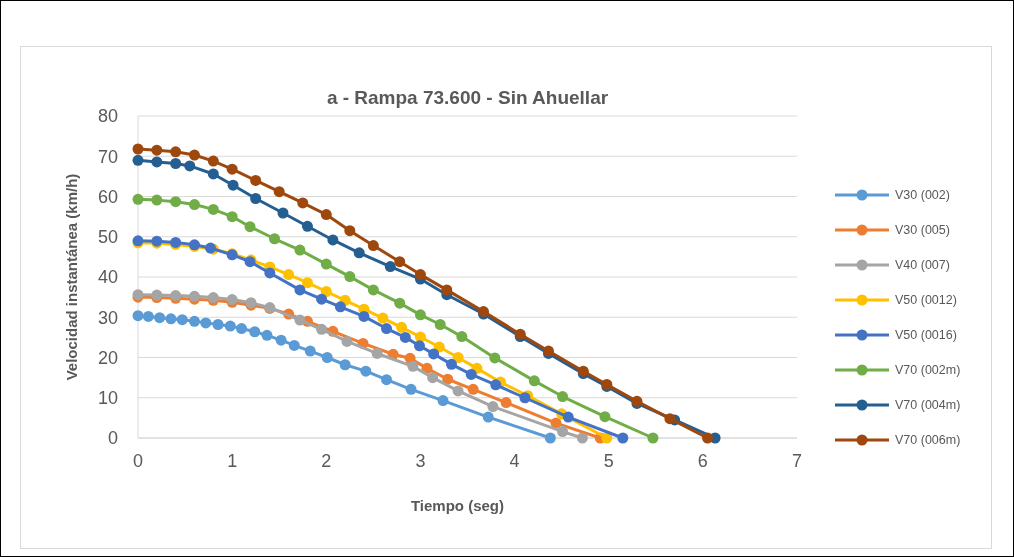 This screenshot has height=557, width=1014. What do you see at coordinates (928, 370) in the screenshot?
I see `legend-label: V70 (002m)` at bounding box center [928, 370].